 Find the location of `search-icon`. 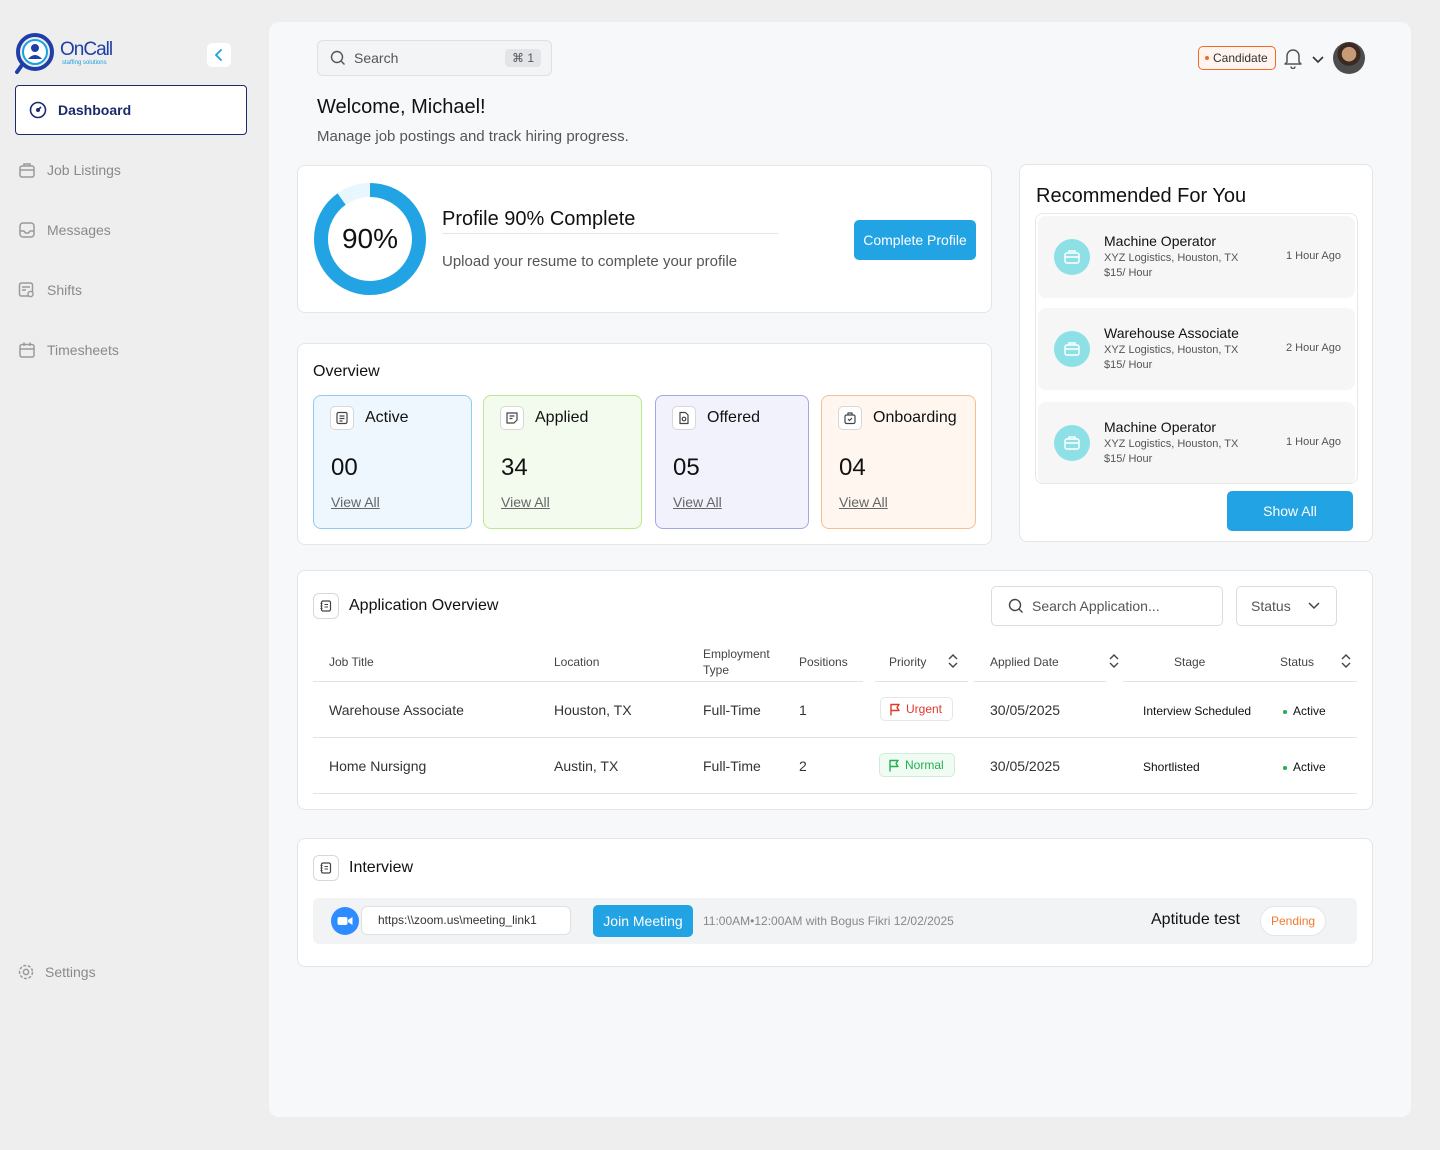

search-icon is located at coordinates (338, 58).